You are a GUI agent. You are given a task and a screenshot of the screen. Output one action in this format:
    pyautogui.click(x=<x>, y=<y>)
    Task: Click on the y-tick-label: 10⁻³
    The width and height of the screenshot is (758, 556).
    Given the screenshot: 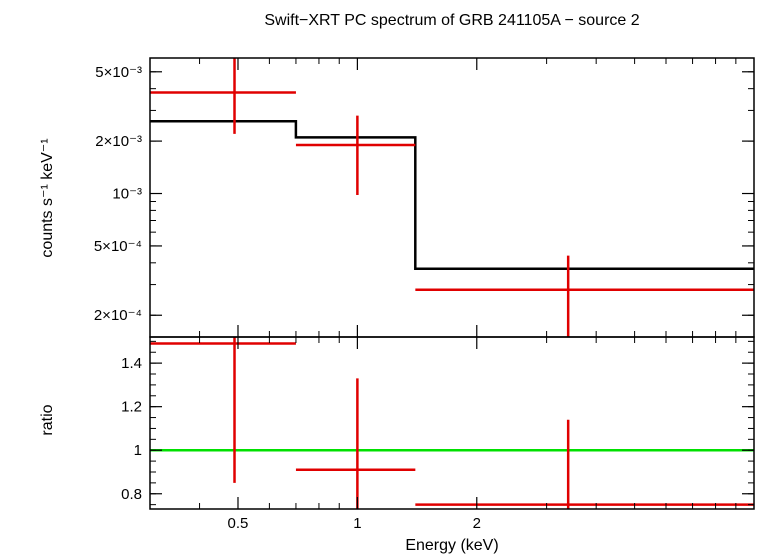 What is the action you would take?
    pyautogui.click(x=127, y=194)
    